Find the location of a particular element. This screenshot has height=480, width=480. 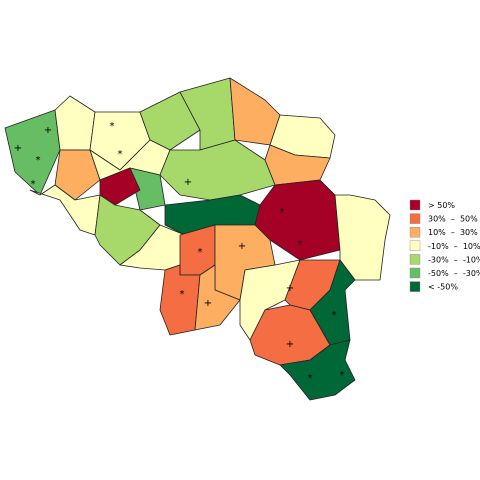

legend-label: < -50% is located at coordinates (443, 287).